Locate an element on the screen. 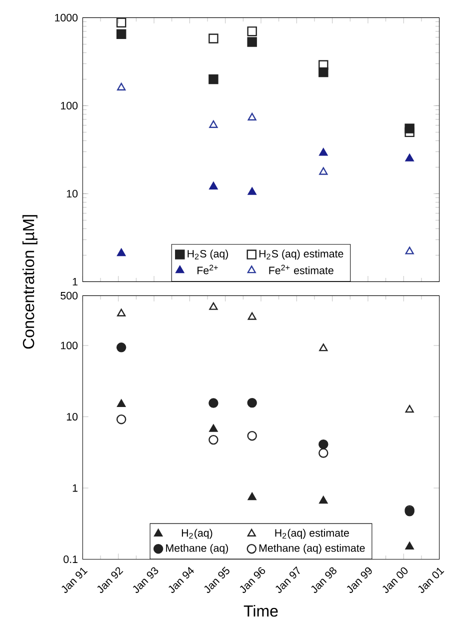 The width and height of the screenshot is (463, 629). legend-label: Fe$^{2+}$ estimate is located at coordinates (301, 269).